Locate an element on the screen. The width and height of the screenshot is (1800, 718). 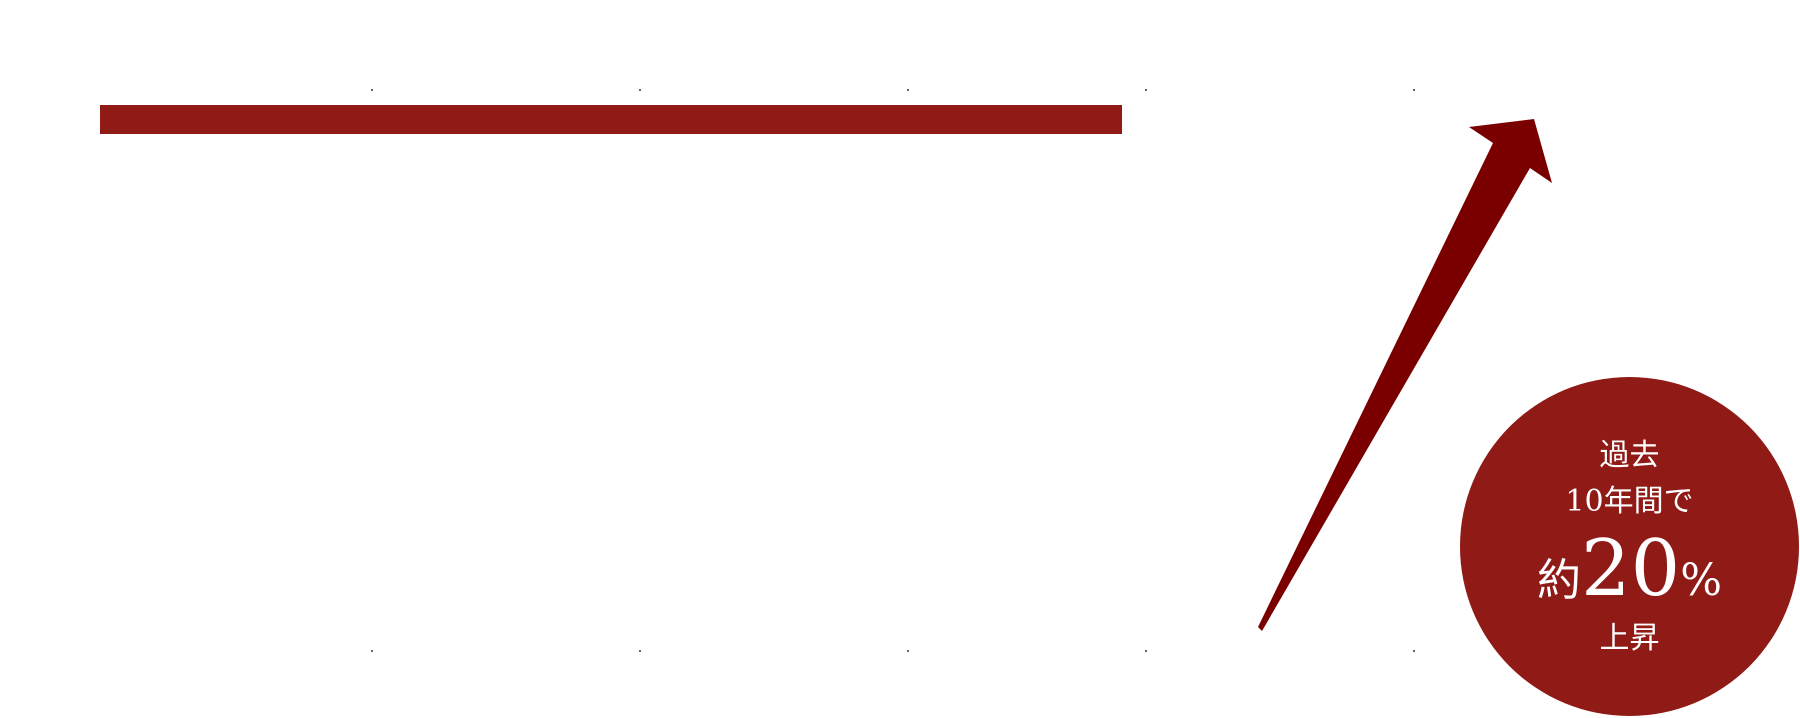
badge-value-line: 約20% is located at coordinates (1629, 579).